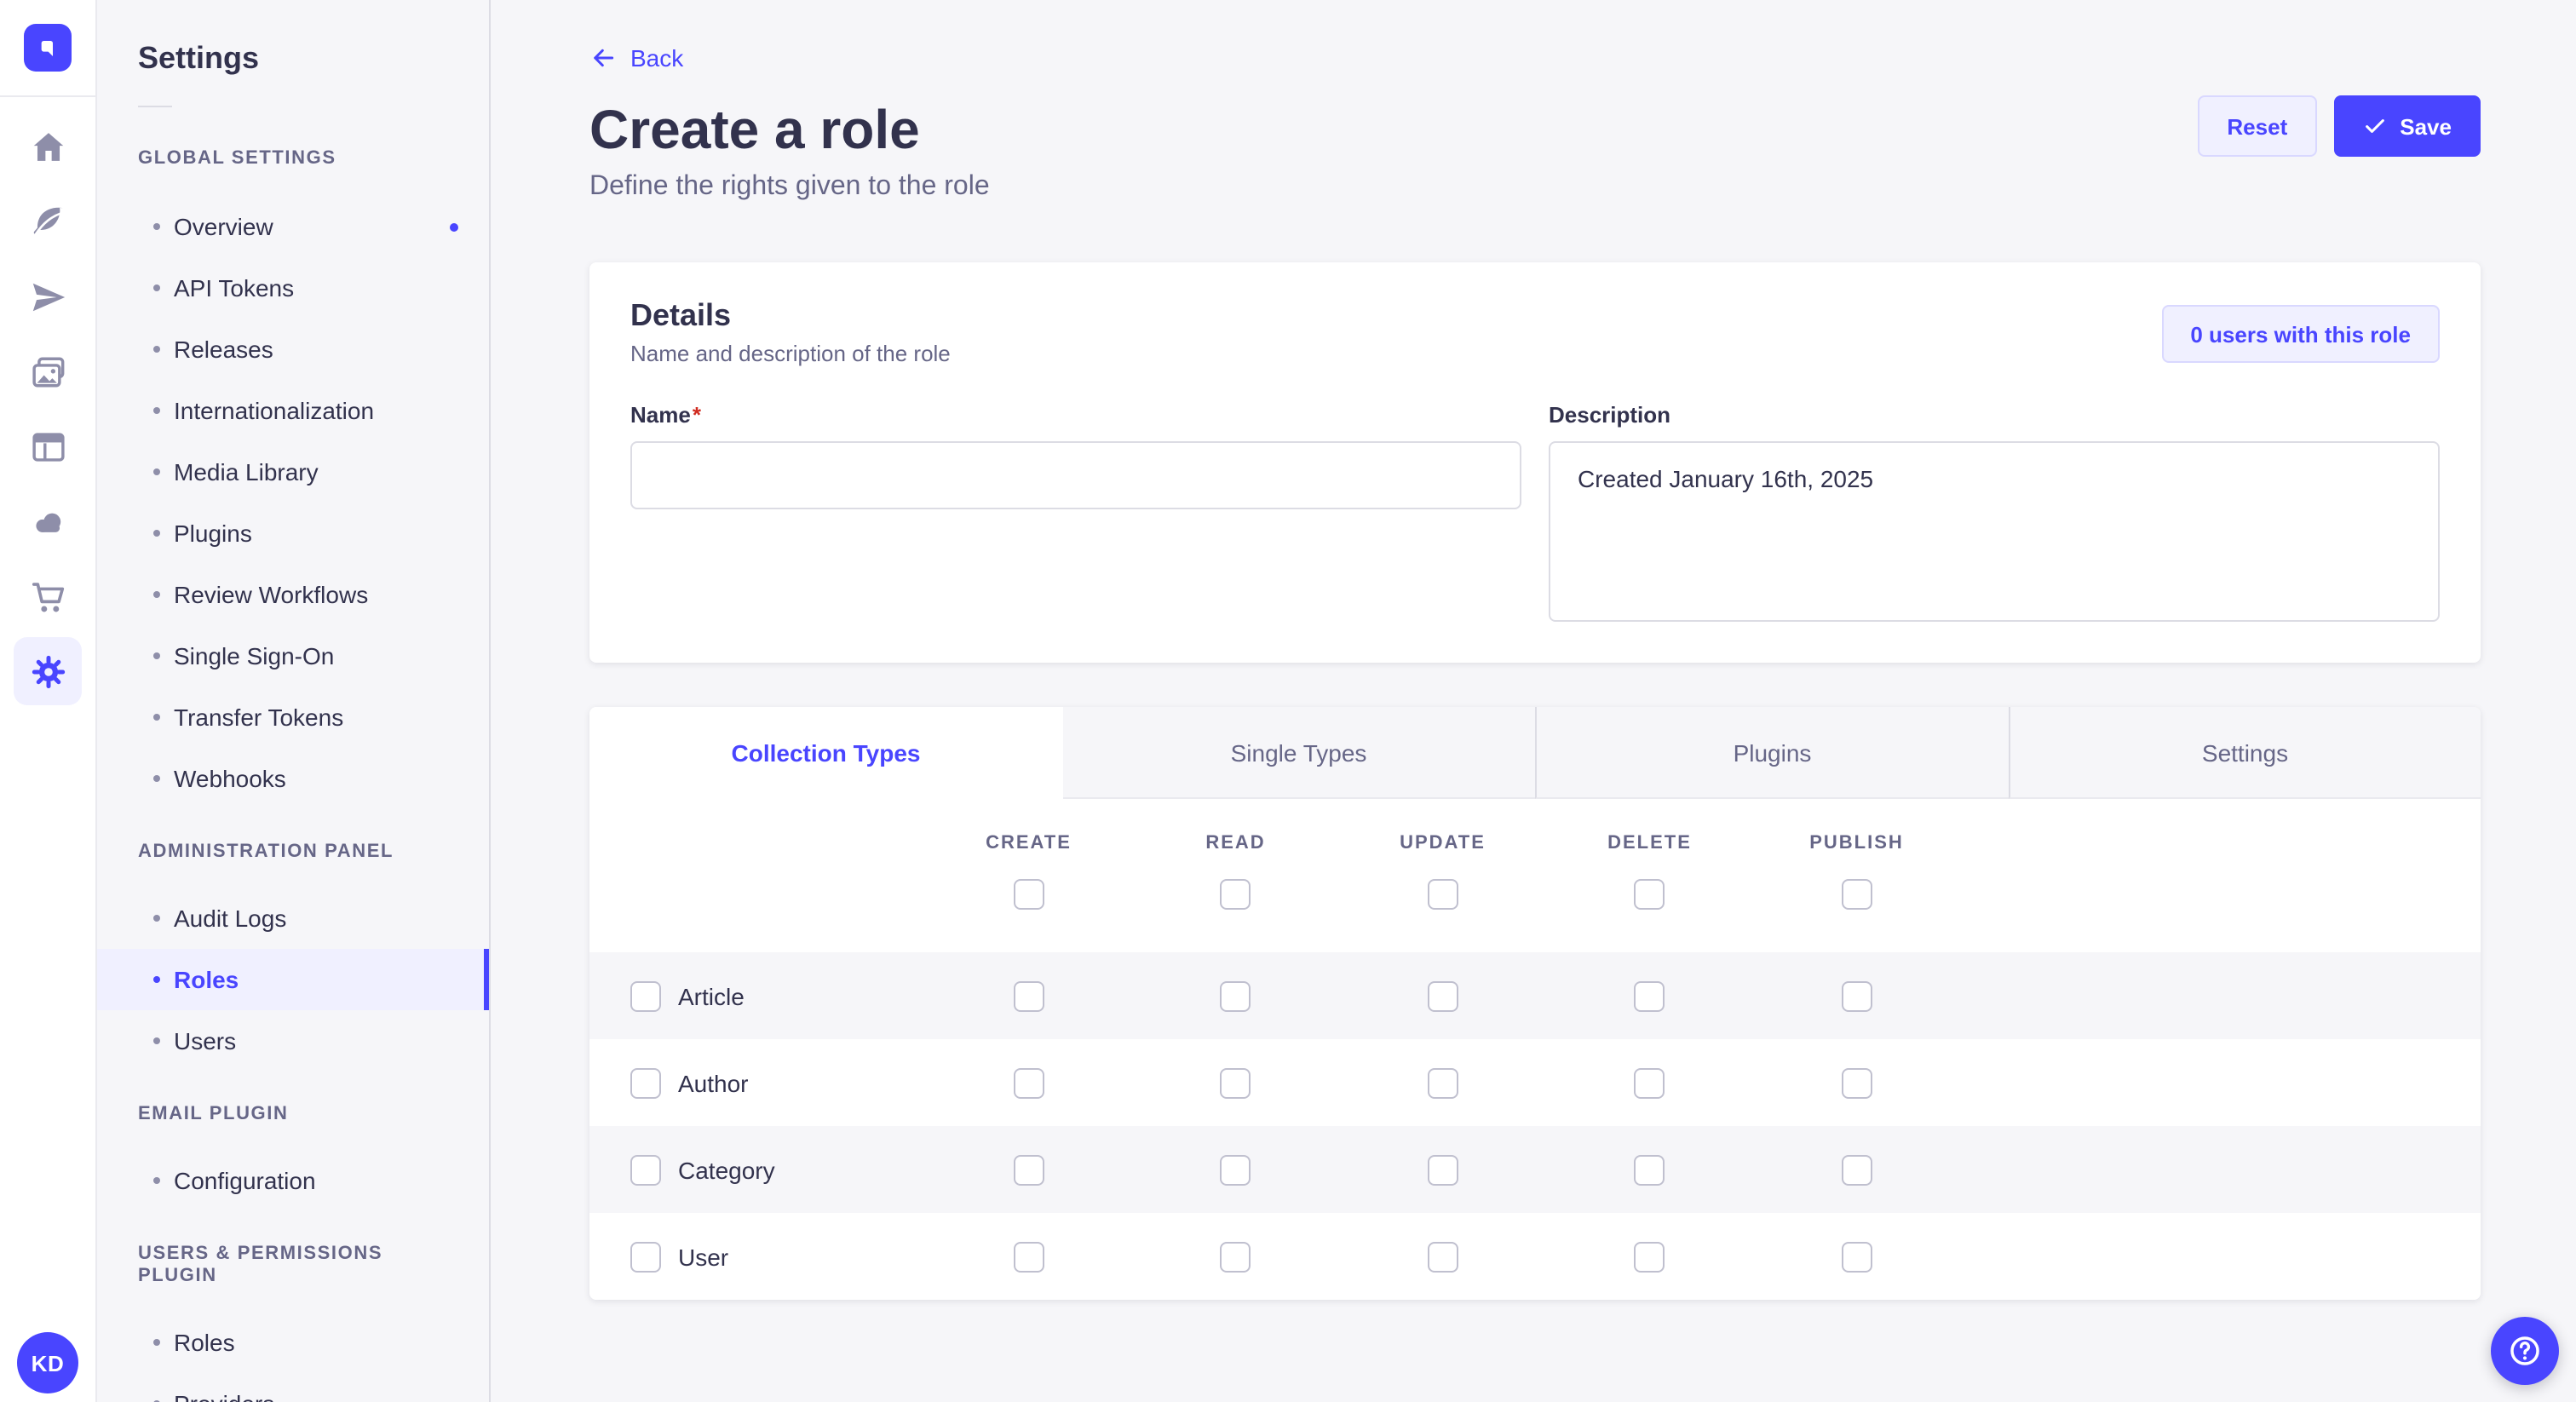  I want to click on sidebar-item-label: Releases, so click(223, 349).